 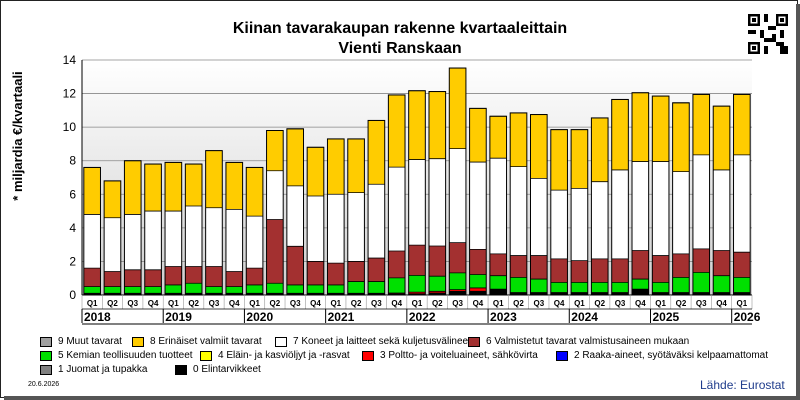 I want to click on year-label: 2026, so click(x=747, y=317).